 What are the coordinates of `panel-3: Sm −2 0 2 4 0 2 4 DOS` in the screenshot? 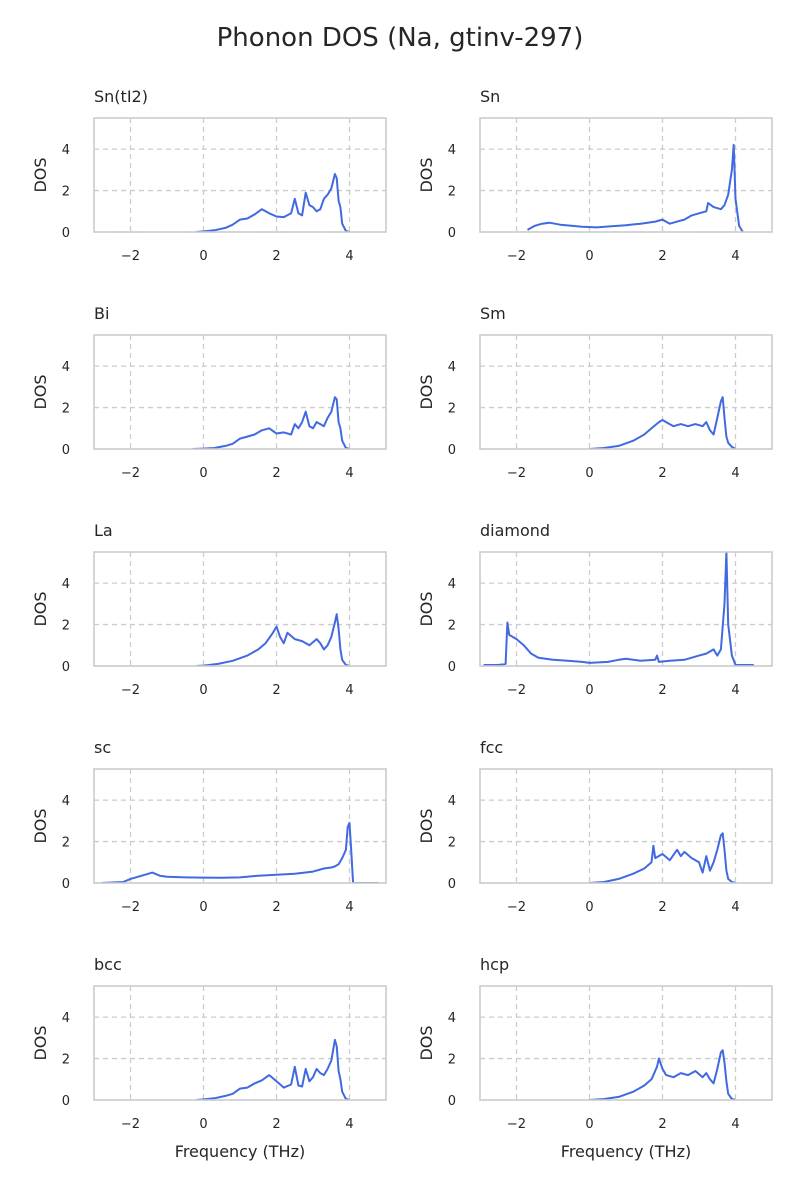 It's located at (595, 392).